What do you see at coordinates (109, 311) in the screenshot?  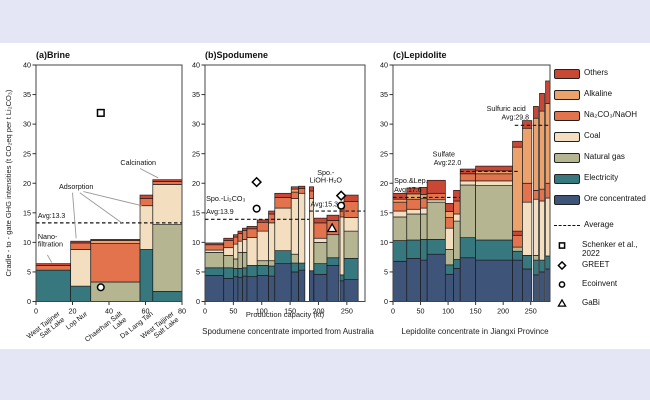 I see `x-tick-label: 40` at bounding box center [109, 311].